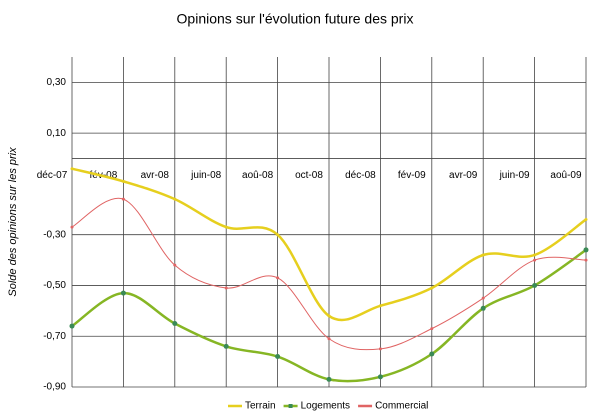  Describe the element at coordinates (360, 175) in the screenshot. I see `x-tick-label: déc-08` at that location.